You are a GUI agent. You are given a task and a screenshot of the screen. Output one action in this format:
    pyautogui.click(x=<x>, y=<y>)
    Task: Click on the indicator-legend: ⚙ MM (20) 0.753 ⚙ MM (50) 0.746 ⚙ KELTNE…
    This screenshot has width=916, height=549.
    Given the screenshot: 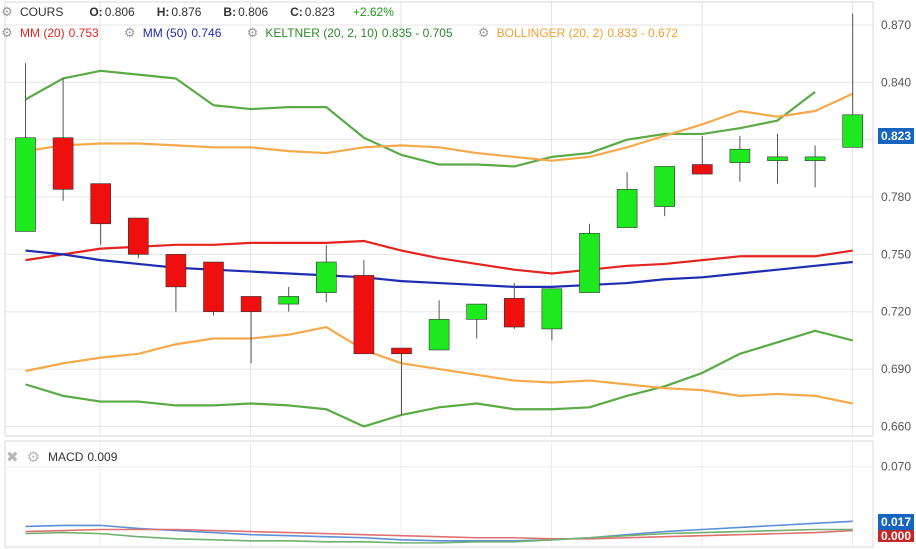 What is the action you would take?
    pyautogui.click(x=351, y=33)
    